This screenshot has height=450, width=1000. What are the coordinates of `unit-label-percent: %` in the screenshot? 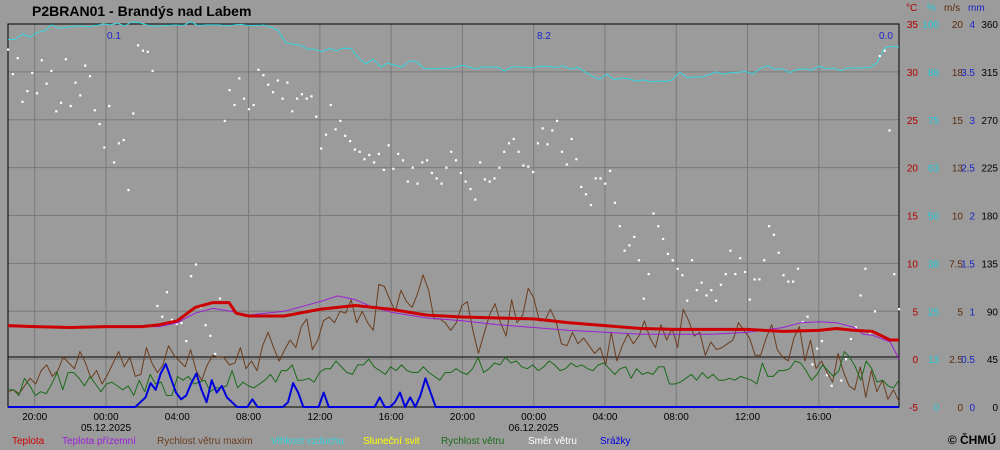 It's located at (931, 8).